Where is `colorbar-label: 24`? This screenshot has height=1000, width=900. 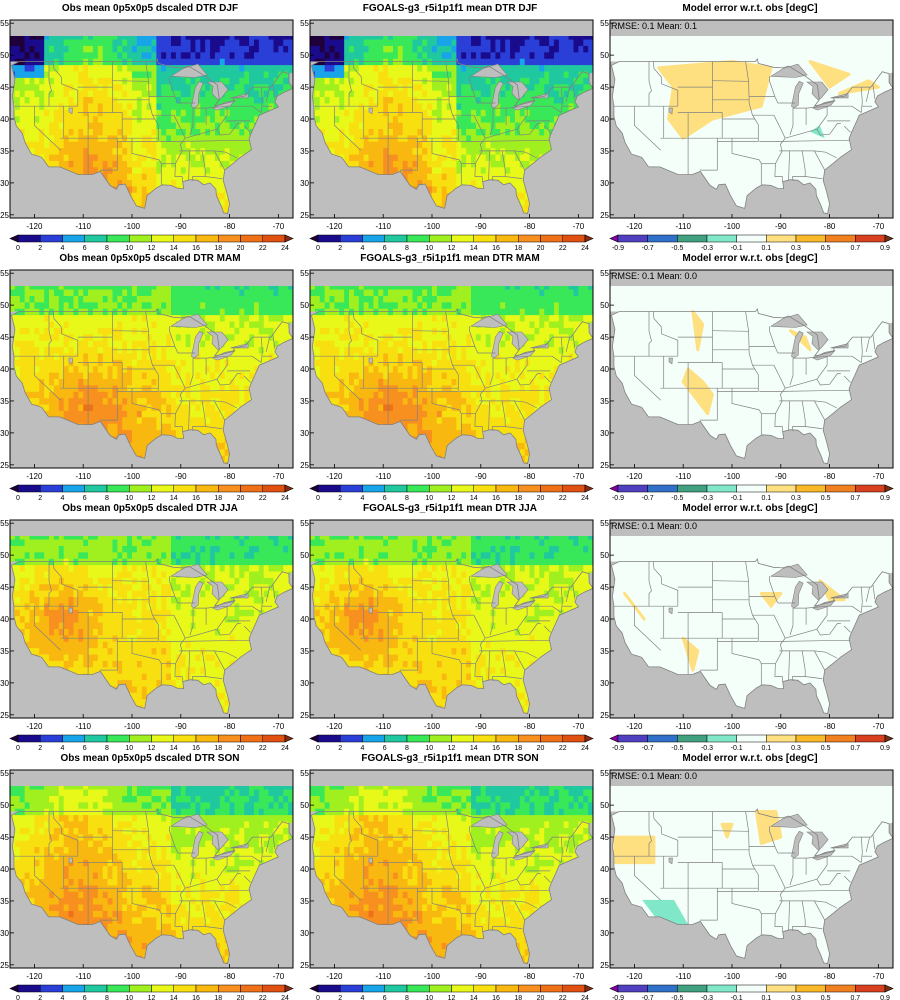
colorbar-label: 24 is located at coordinates (585, 247).